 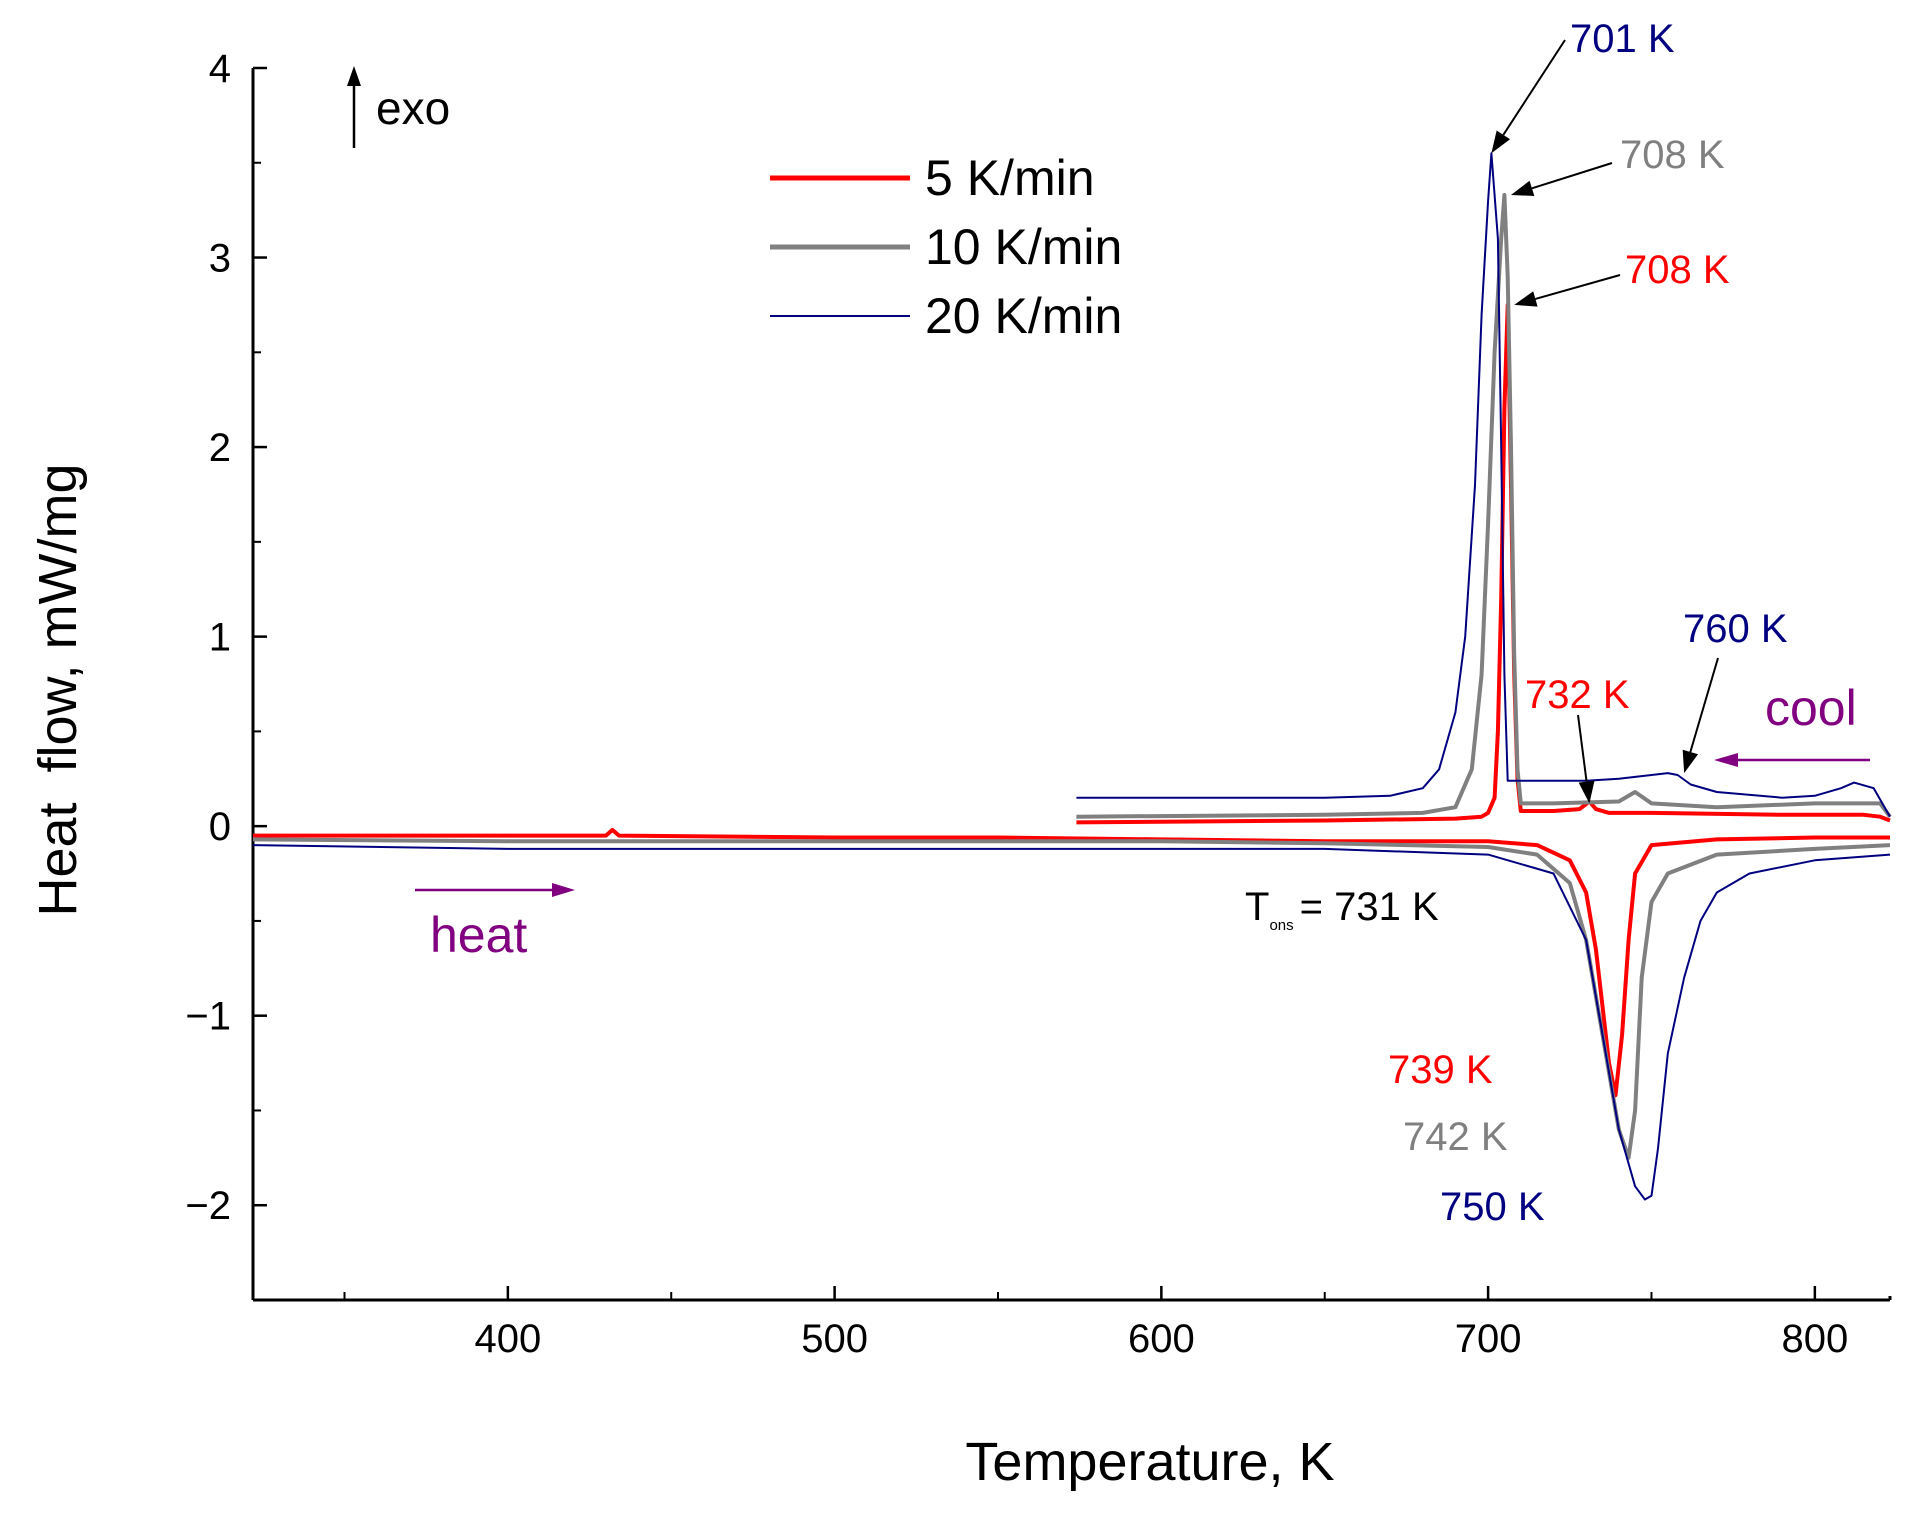 What do you see at coordinates (1455, 1137) in the screenshot?
I see `peak-label-742: 742 K` at bounding box center [1455, 1137].